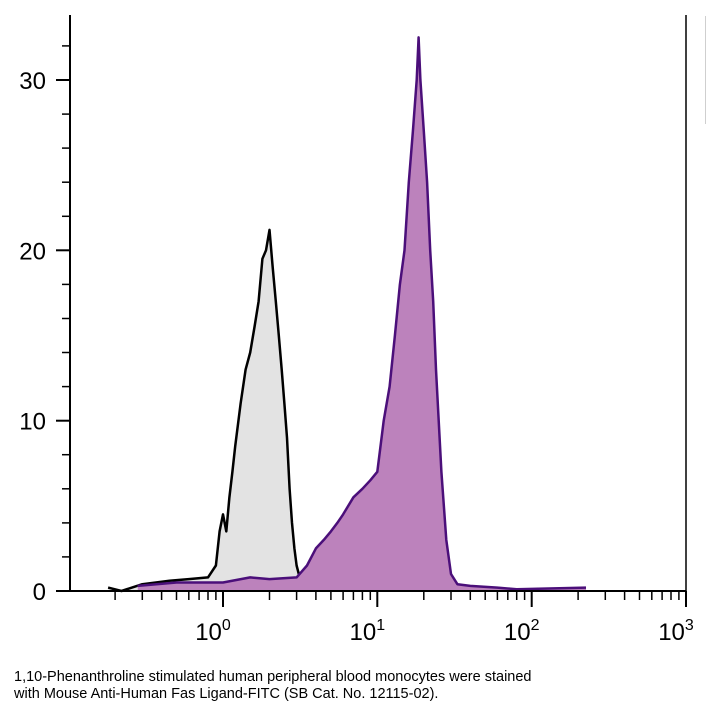  What do you see at coordinates (689, 625) in the screenshot?
I see `x-tick-exponent: 3` at bounding box center [689, 625].